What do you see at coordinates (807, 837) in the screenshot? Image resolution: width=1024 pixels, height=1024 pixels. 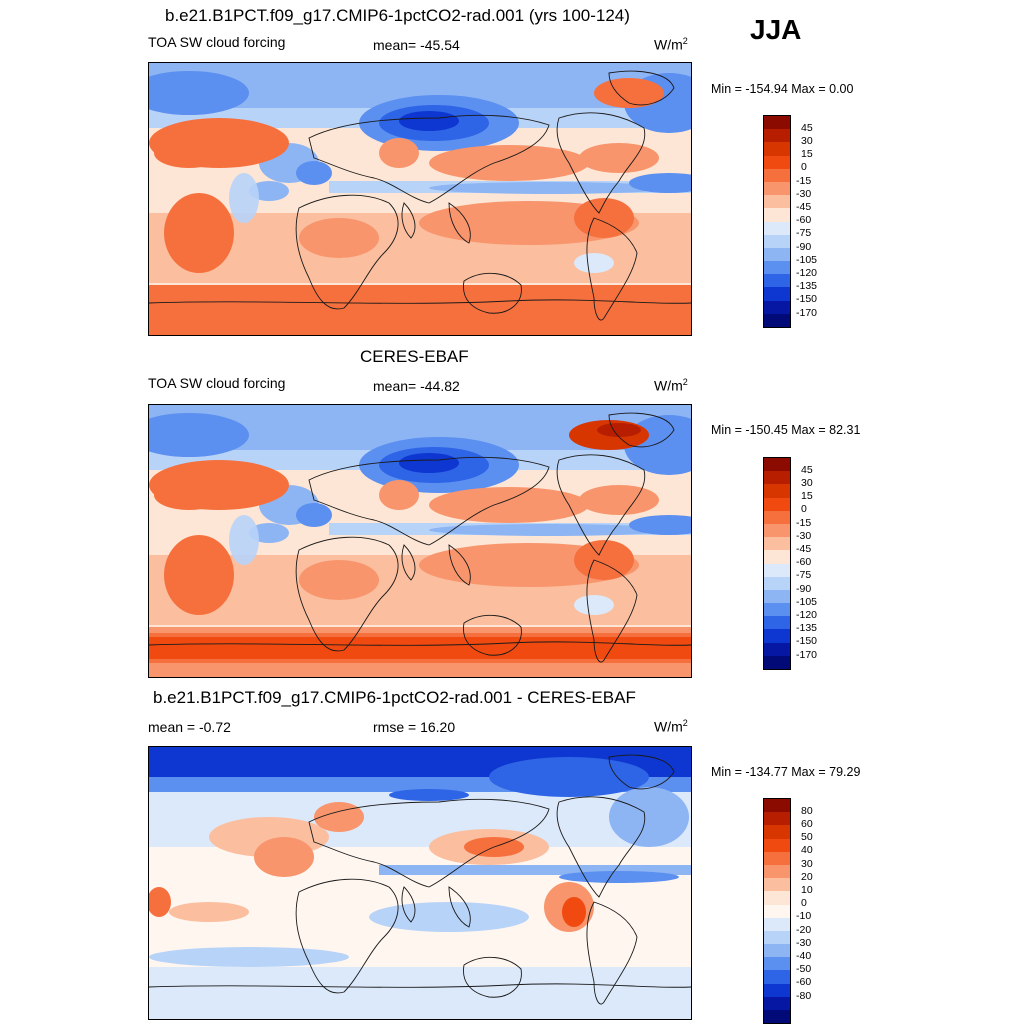 I see `colorbar-tick-label: 50` at bounding box center [807, 837].